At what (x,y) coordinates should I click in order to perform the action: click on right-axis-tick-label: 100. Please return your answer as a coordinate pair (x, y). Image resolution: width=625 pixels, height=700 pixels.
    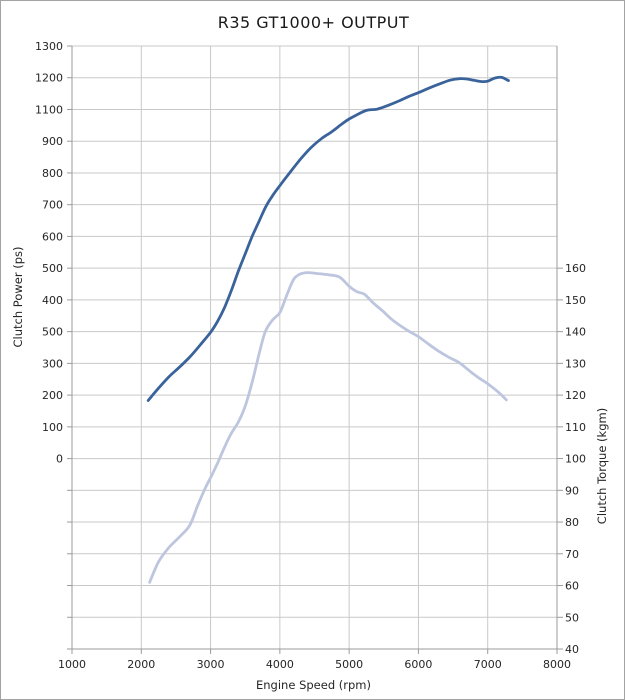
    Looking at the image, I should click on (575, 459).